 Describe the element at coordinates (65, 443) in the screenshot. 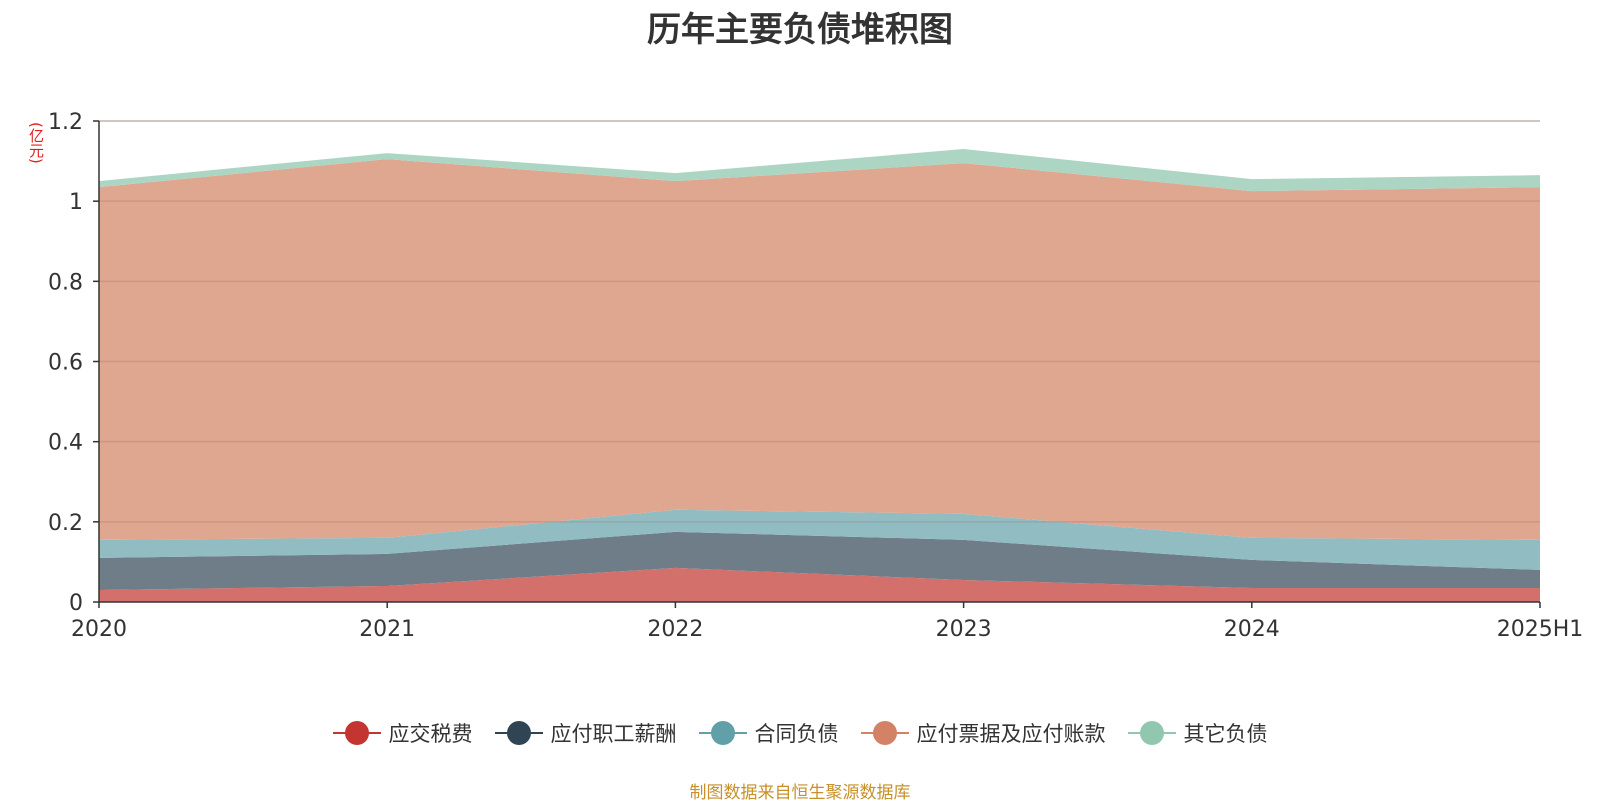

I see `y-tick-label-2: 0.4` at that location.